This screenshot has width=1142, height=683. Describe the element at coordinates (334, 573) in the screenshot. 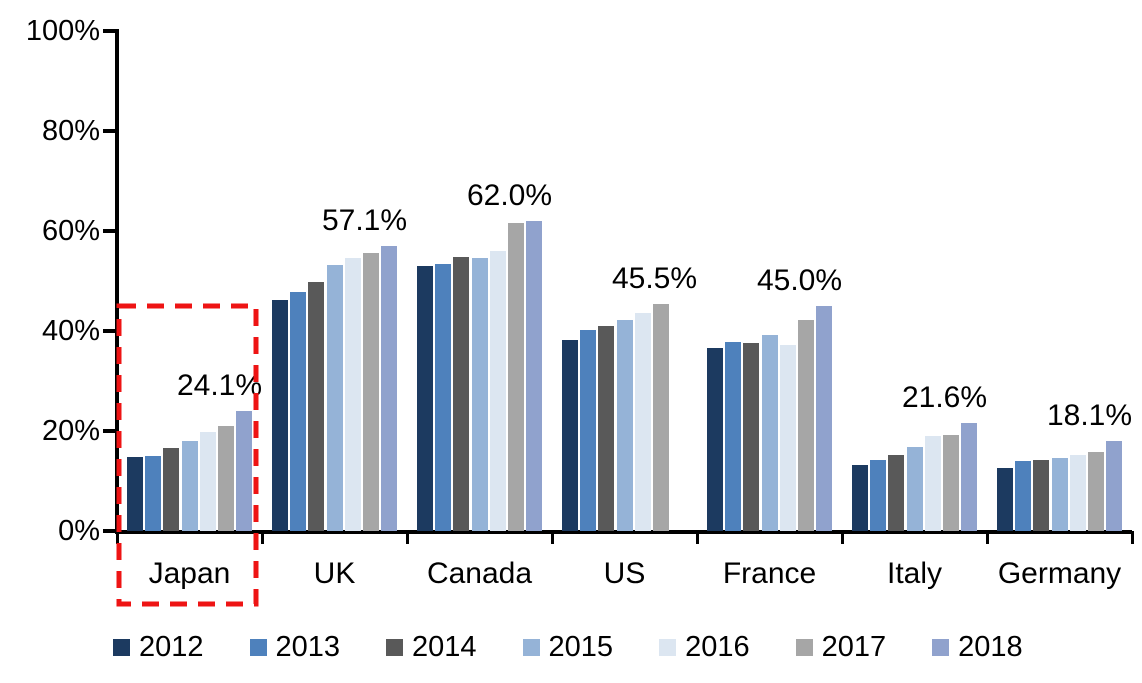

I see `category-label-uk: UK` at that location.